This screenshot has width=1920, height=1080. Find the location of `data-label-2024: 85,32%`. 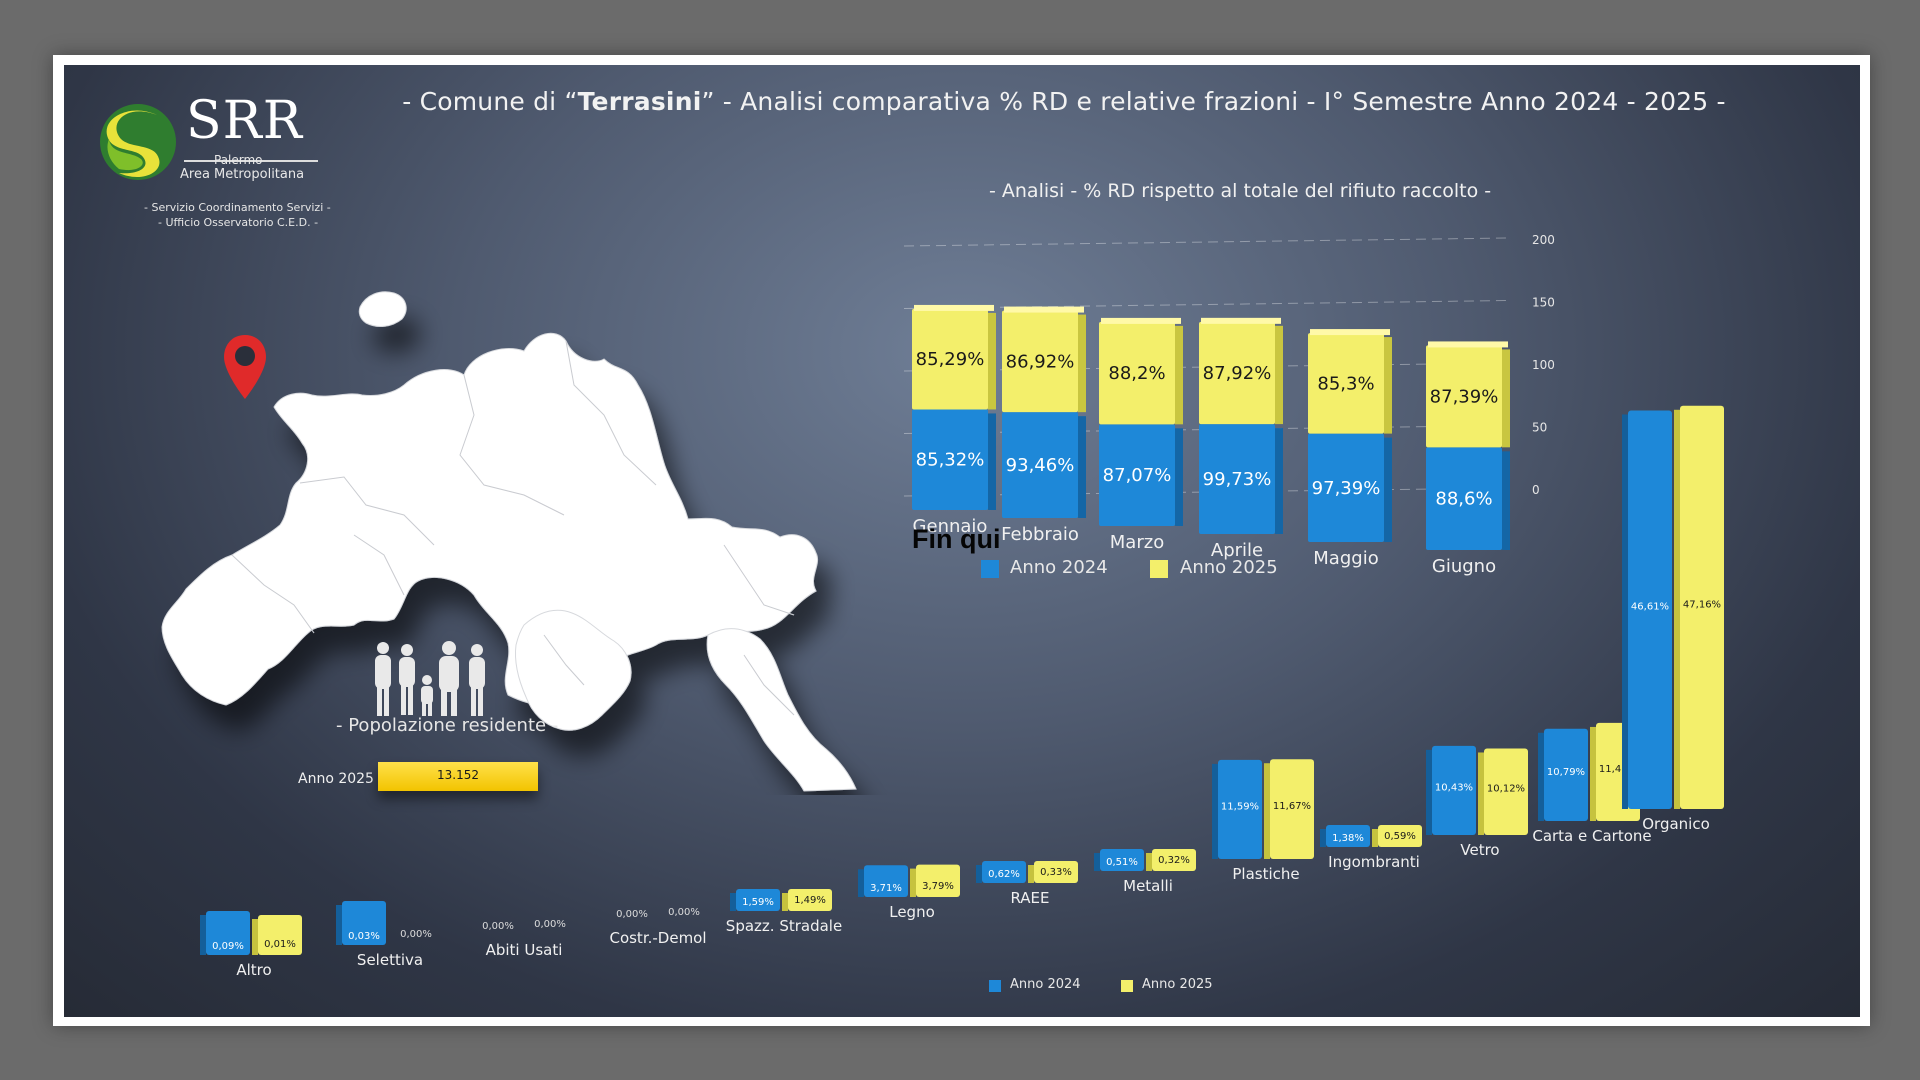

data-label-2024: 85,32% is located at coordinates (950, 460).